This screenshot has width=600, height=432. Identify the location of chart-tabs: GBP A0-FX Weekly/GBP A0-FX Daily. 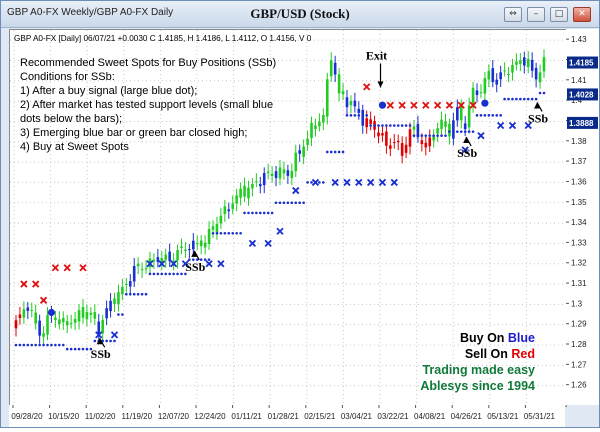
(90, 12).